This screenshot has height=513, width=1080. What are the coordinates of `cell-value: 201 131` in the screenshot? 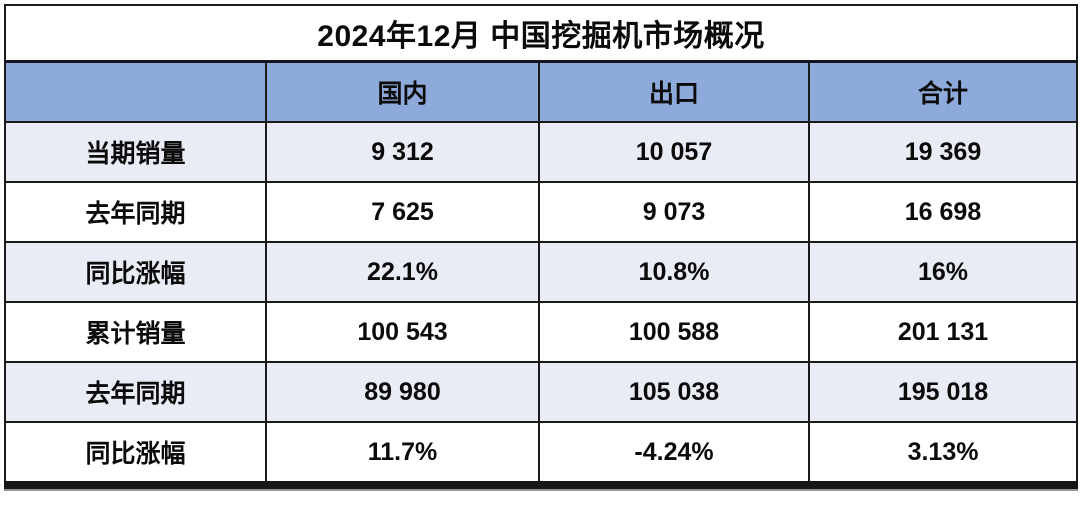 It's located at (943, 332).